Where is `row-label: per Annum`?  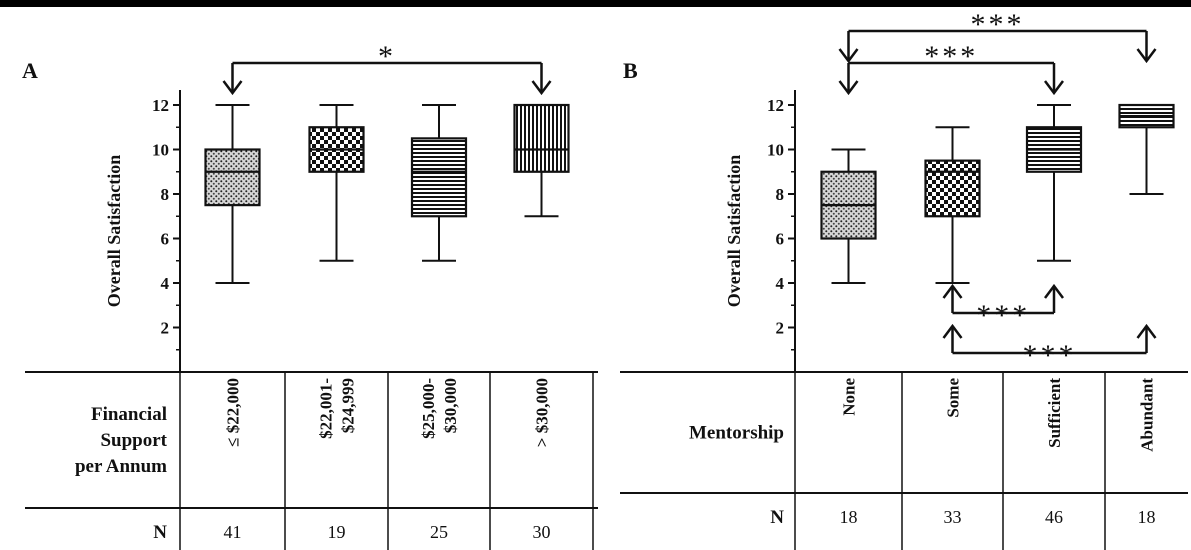 row-label: per Annum is located at coordinates (121, 466).